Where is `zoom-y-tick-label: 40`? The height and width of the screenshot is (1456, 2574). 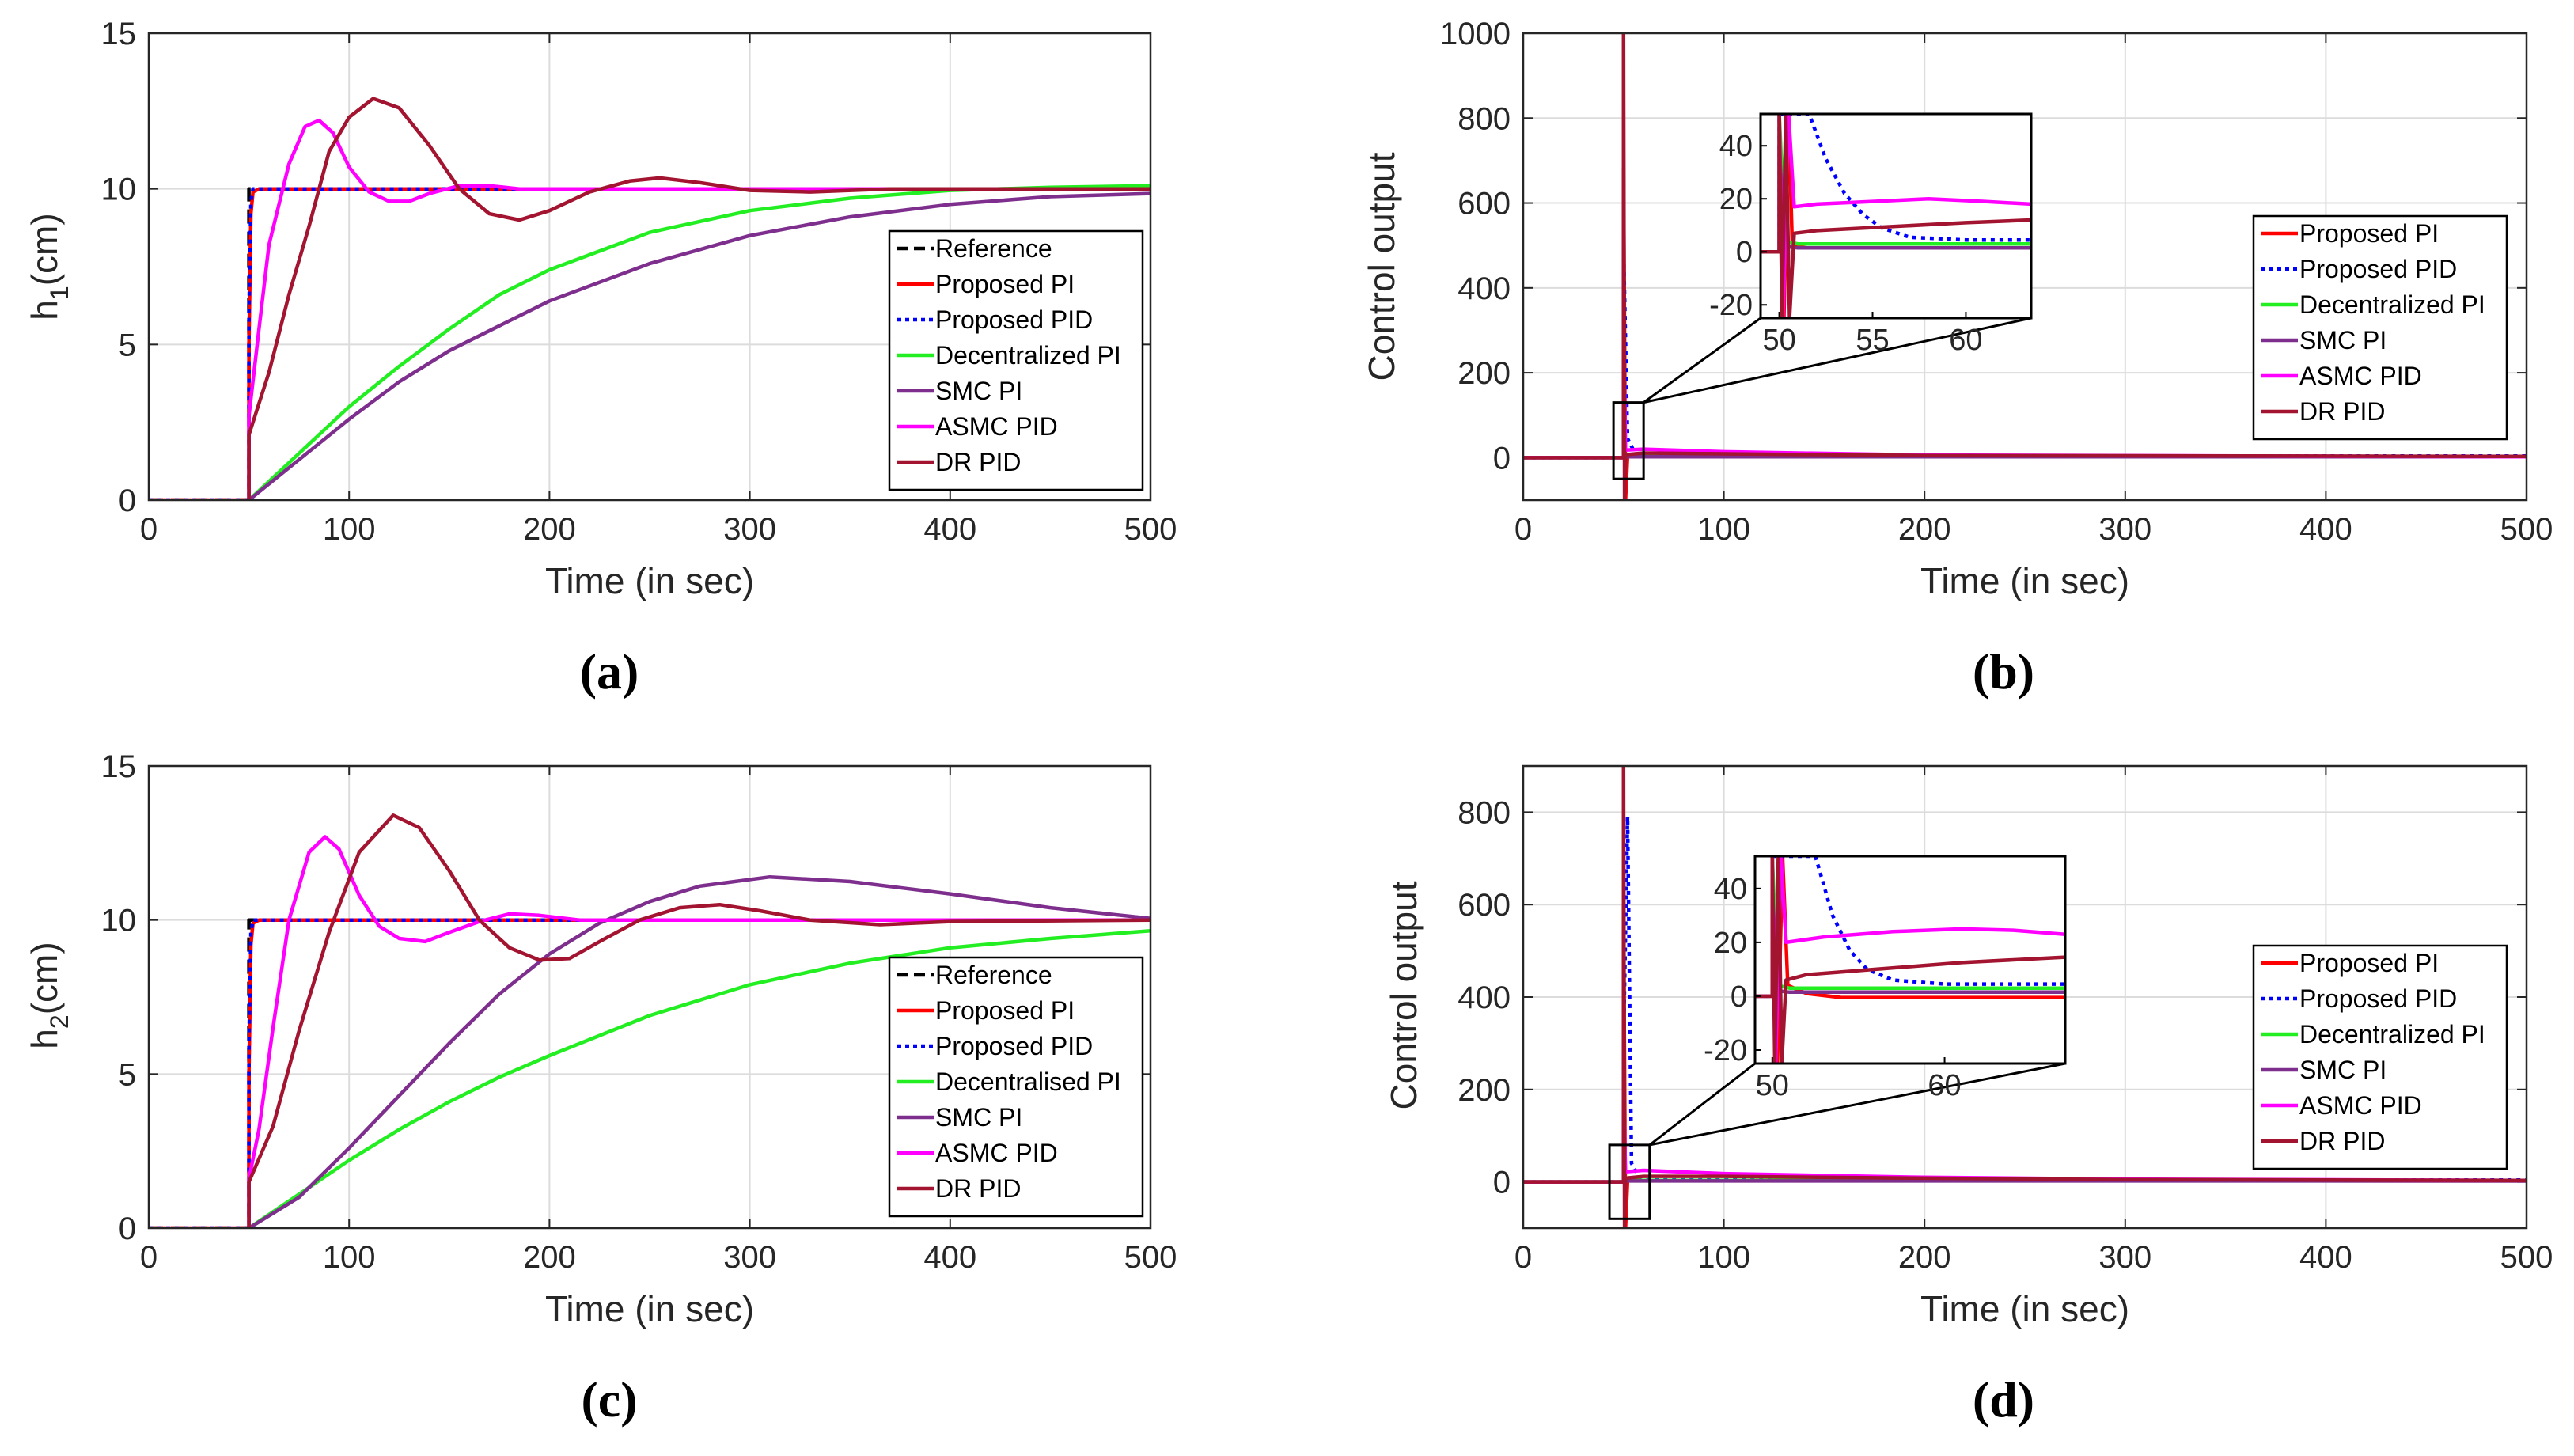
zoom-y-tick-label: 40 is located at coordinates (1736, 146).